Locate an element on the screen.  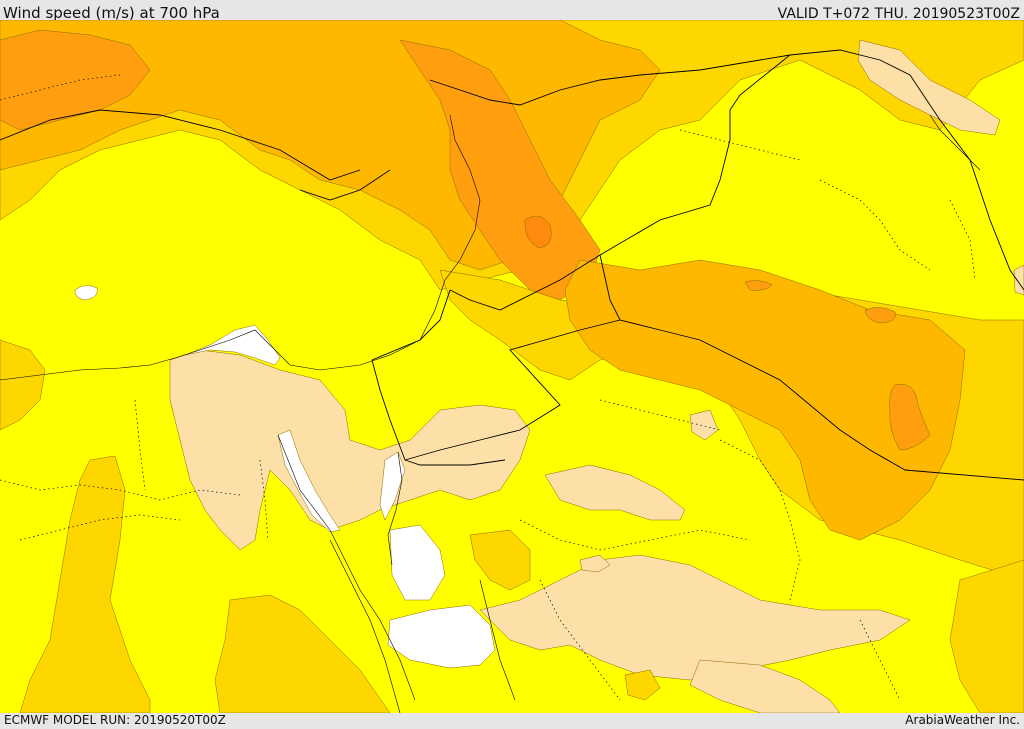
map-title: Wind speed (m/s) at 700 hPa is located at coordinates (111, 13).